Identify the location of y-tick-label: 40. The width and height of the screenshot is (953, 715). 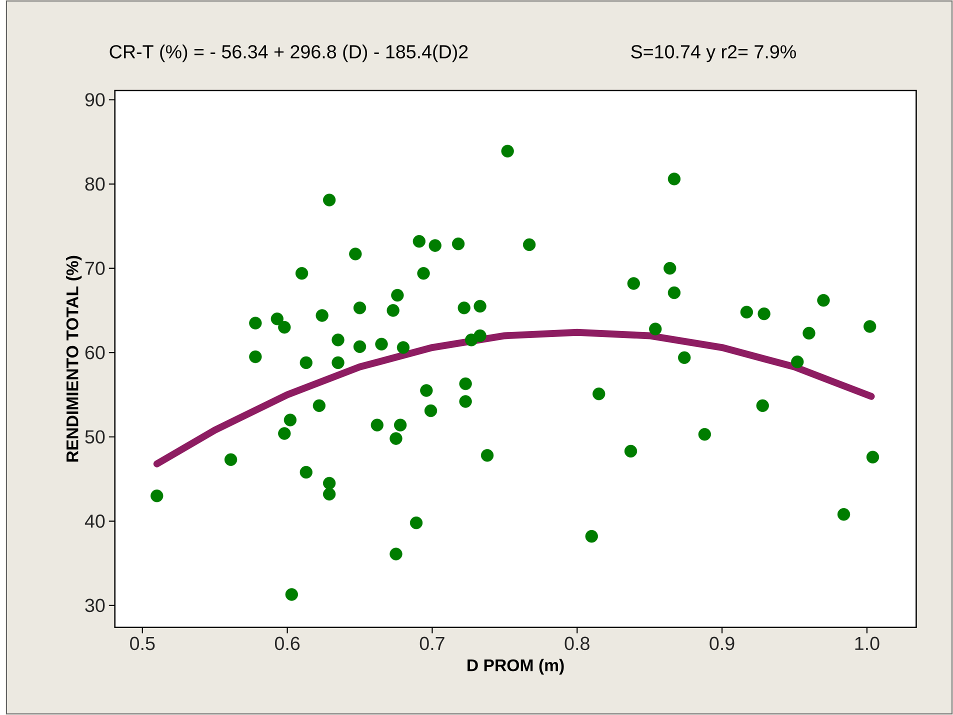
(94, 521).